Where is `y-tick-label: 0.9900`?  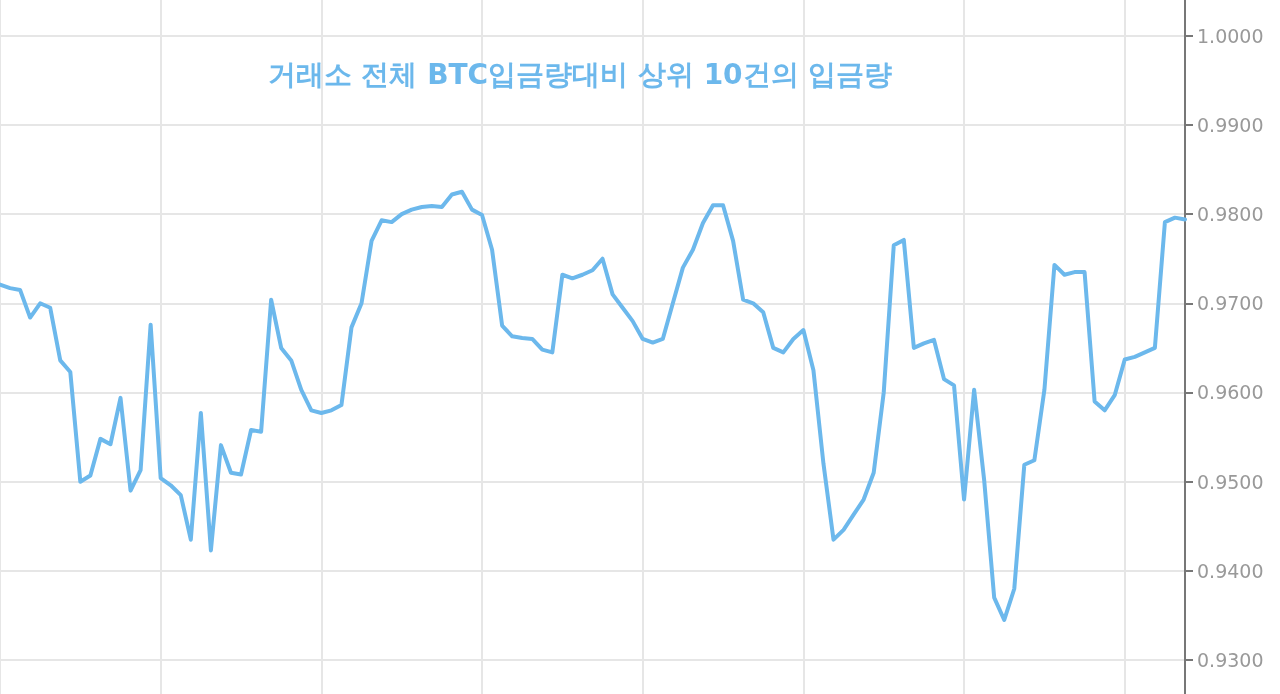
y-tick-label: 0.9900 is located at coordinates (1230, 124).